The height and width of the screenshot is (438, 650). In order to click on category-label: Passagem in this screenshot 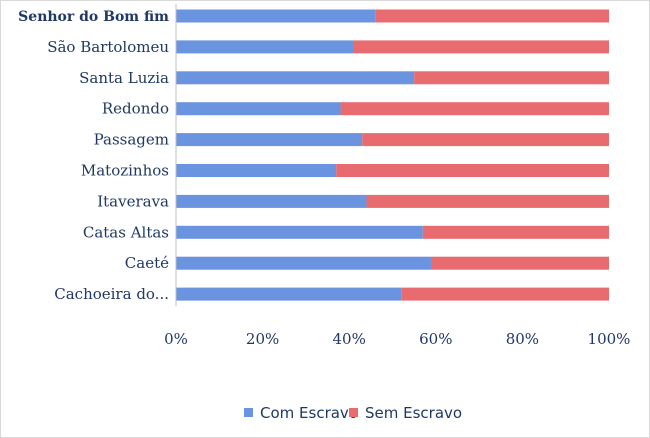, I will do `click(131, 140)`.